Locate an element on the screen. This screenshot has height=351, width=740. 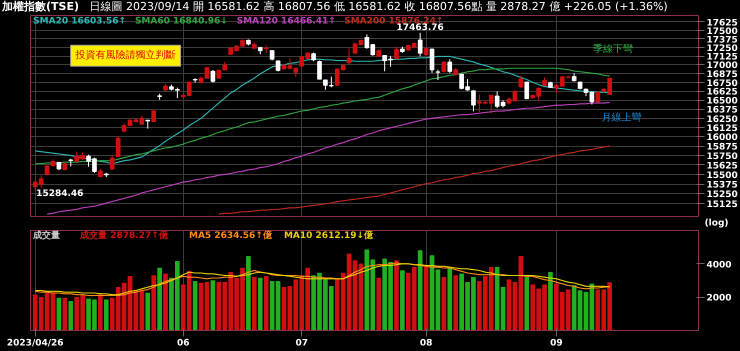
y-tick-label: 16000 is located at coordinates (722, 138).